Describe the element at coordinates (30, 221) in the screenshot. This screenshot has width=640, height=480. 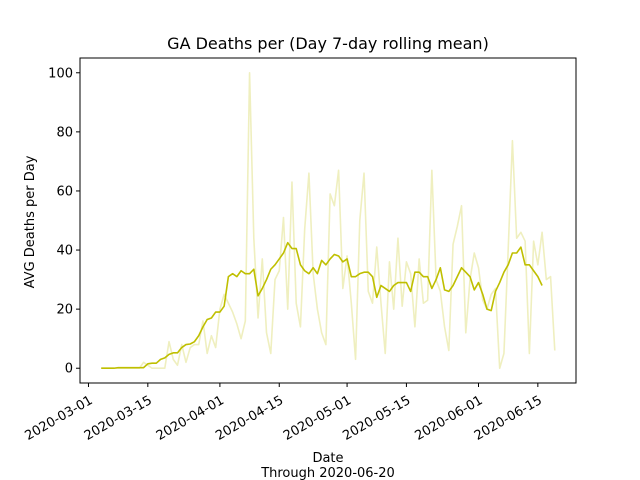
I see `y-axis-label: AVG Deaths per Day` at that location.